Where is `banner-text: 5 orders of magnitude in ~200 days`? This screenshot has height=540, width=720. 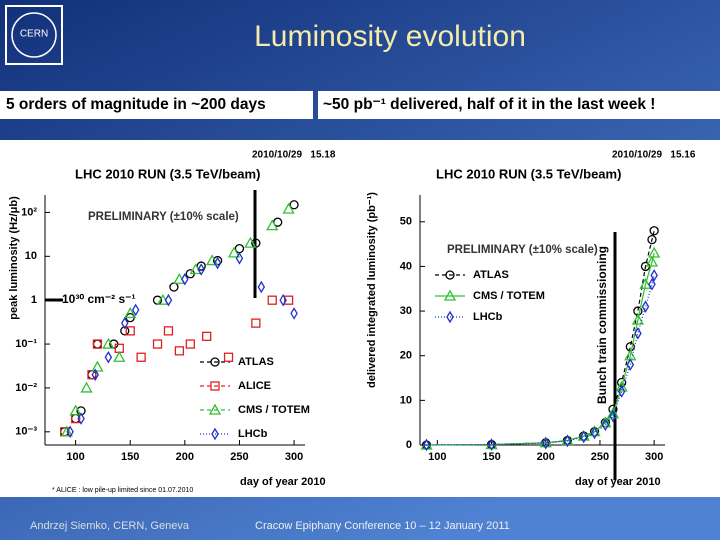
banner-text: 5 orders of magnitude in ~200 days is located at coordinates (136, 104).